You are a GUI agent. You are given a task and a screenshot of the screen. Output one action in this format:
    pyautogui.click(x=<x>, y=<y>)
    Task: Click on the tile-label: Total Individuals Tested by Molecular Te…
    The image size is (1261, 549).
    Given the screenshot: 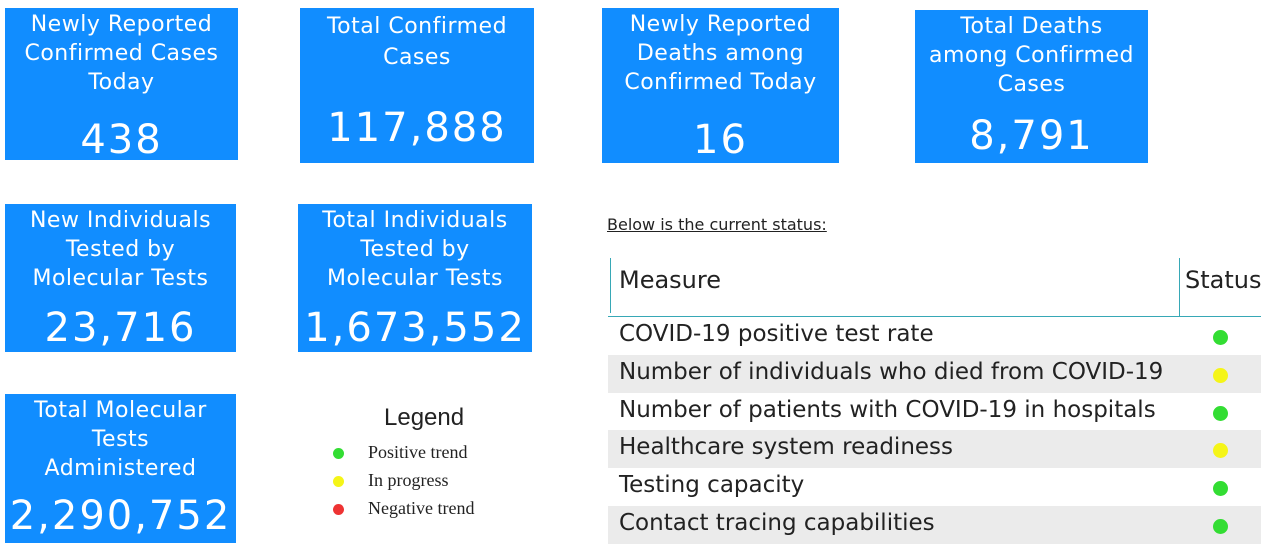 What is the action you would take?
    pyautogui.click(x=415, y=249)
    